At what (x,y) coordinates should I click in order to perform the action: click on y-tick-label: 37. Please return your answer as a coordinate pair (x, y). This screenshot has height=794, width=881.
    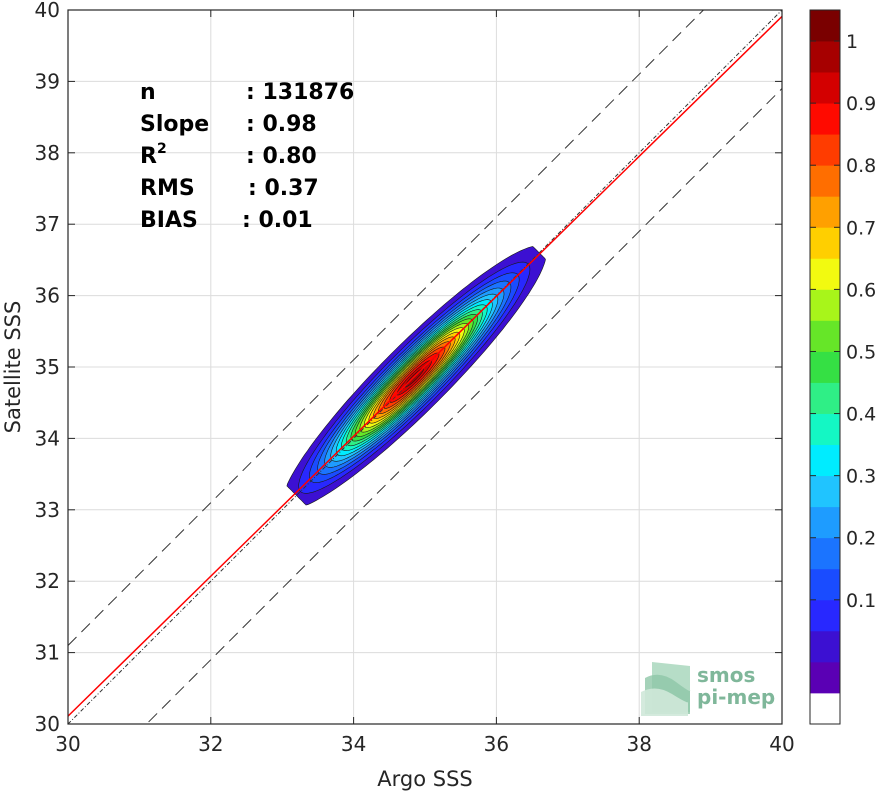
    Looking at the image, I should click on (47, 224).